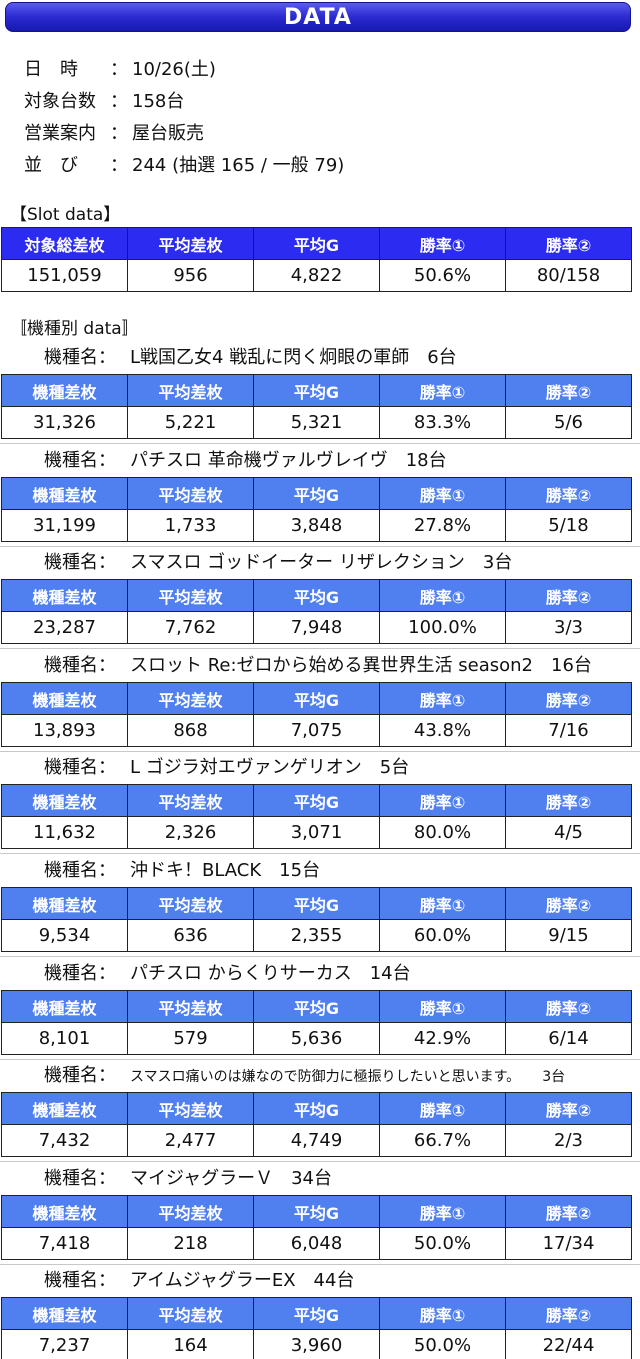 The height and width of the screenshot is (1359, 640). What do you see at coordinates (278, 561) in the screenshot?
I see `model-name-row: 機種名： スマスロ ゴッドイーター リザレクション 3台` at bounding box center [278, 561].